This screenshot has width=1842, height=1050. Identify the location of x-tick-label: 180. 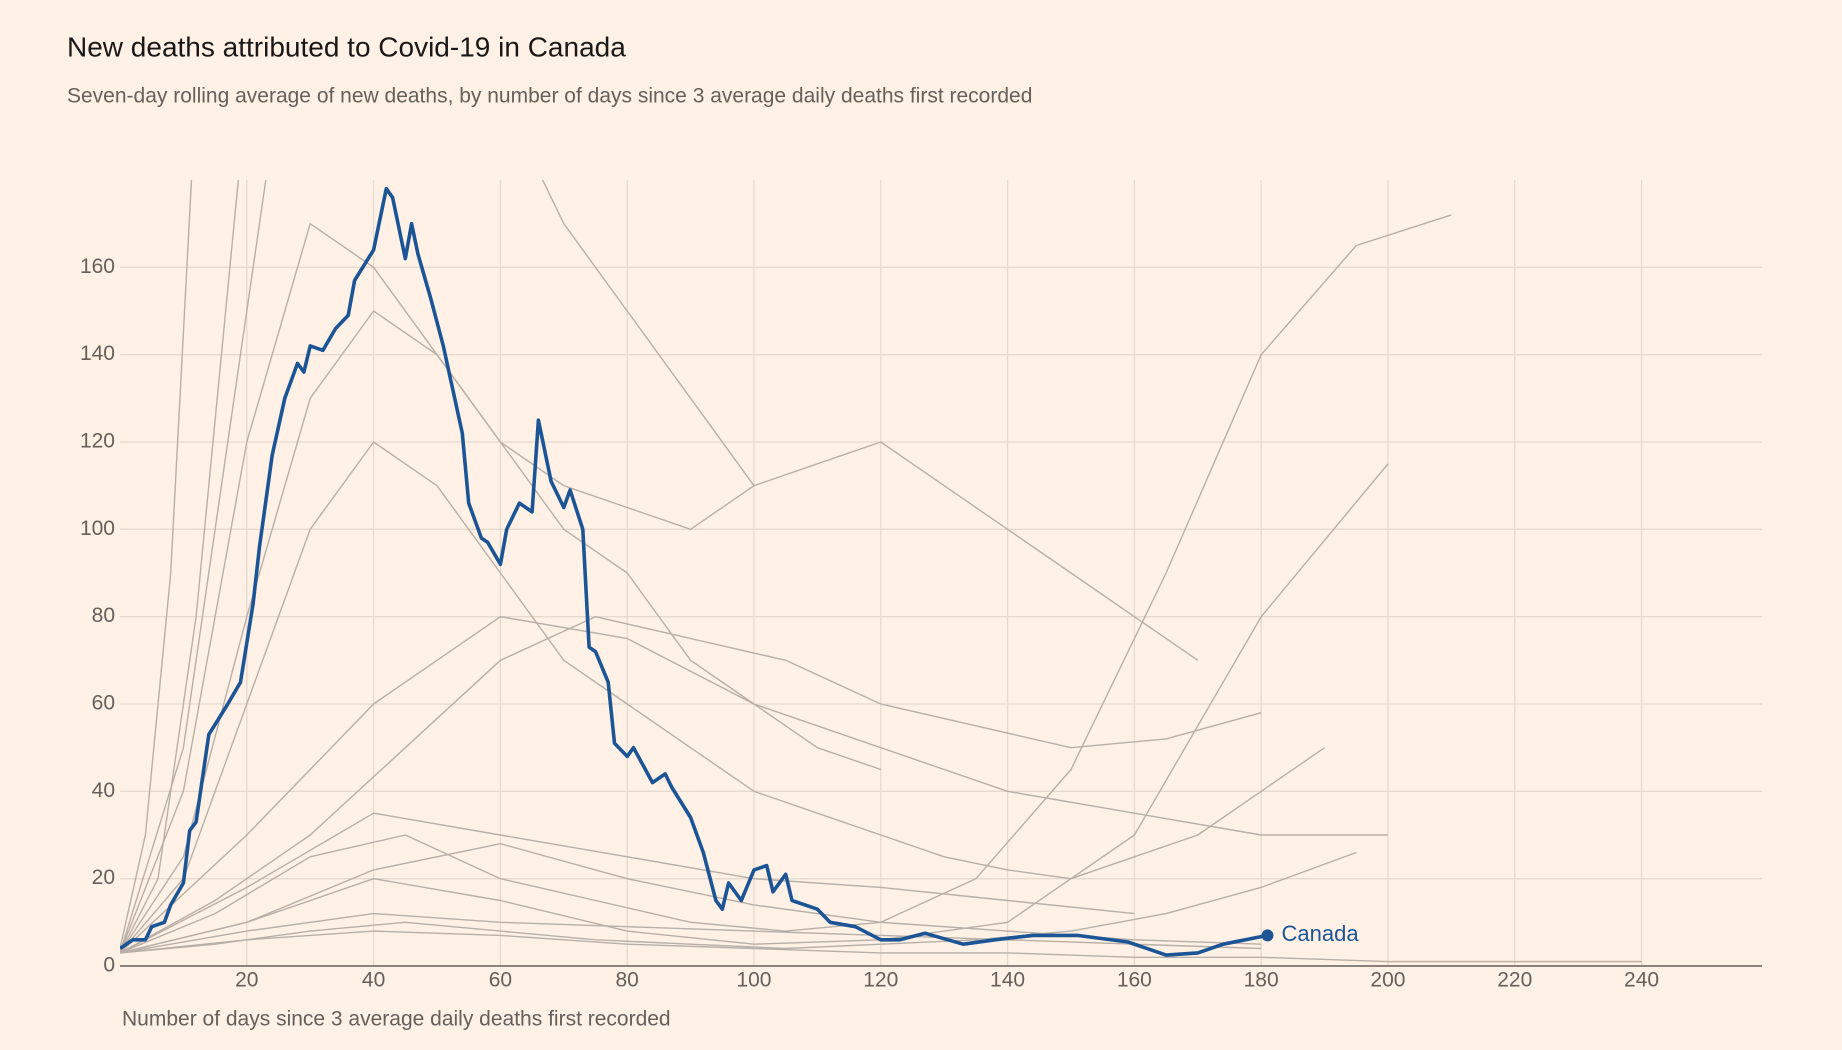
(1261, 980).